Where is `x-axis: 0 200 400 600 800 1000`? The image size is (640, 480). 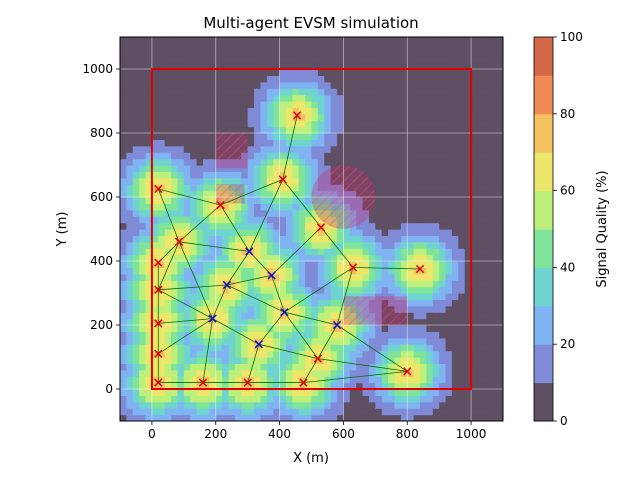 x-axis: 0 200 400 600 800 1000 is located at coordinates (317, 431).